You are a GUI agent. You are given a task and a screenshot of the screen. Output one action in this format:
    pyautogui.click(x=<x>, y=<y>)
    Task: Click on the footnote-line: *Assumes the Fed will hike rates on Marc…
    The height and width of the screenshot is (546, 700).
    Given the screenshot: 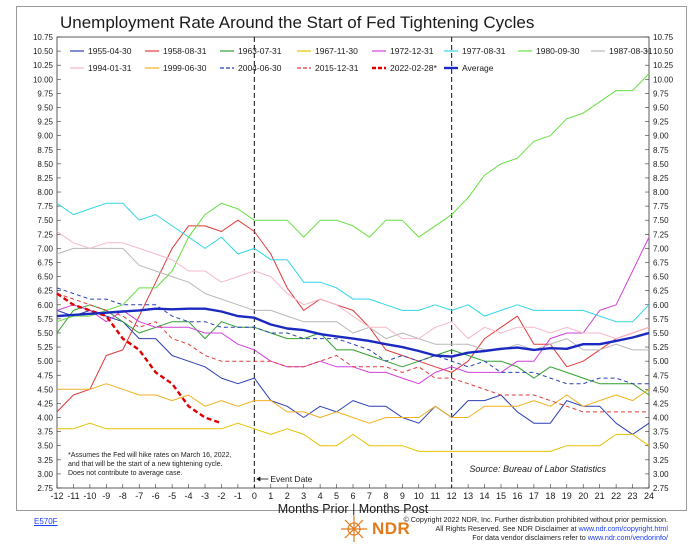 What is the action you would take?
    pyautogui.click(x=149, y=455)
    